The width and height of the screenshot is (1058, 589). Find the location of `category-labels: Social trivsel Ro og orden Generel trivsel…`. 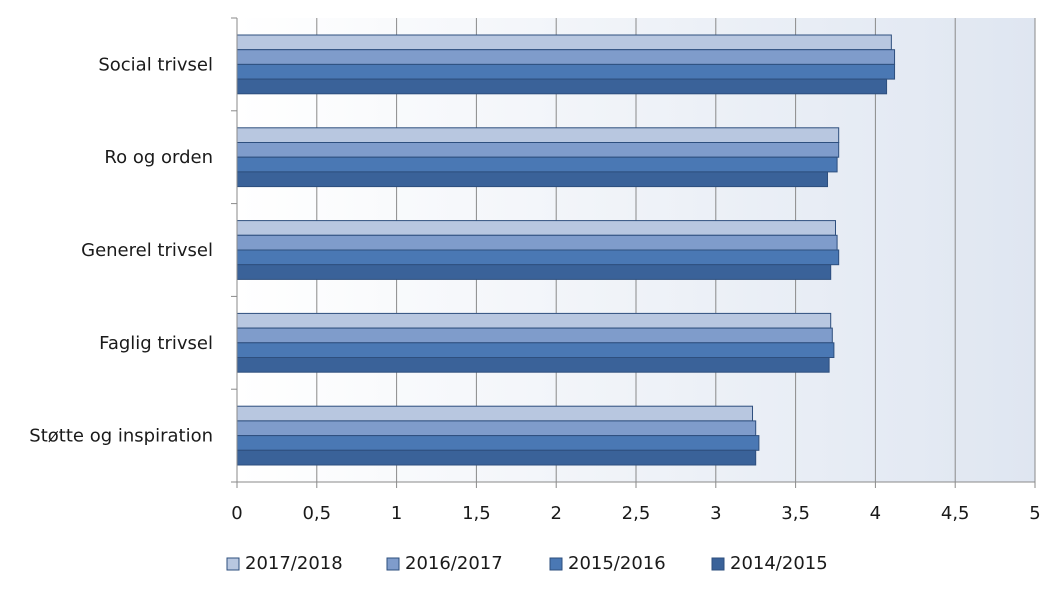

category-labels: Social trivsel Ro og orden Generel trivsel… is located at coordinates (121, 250).